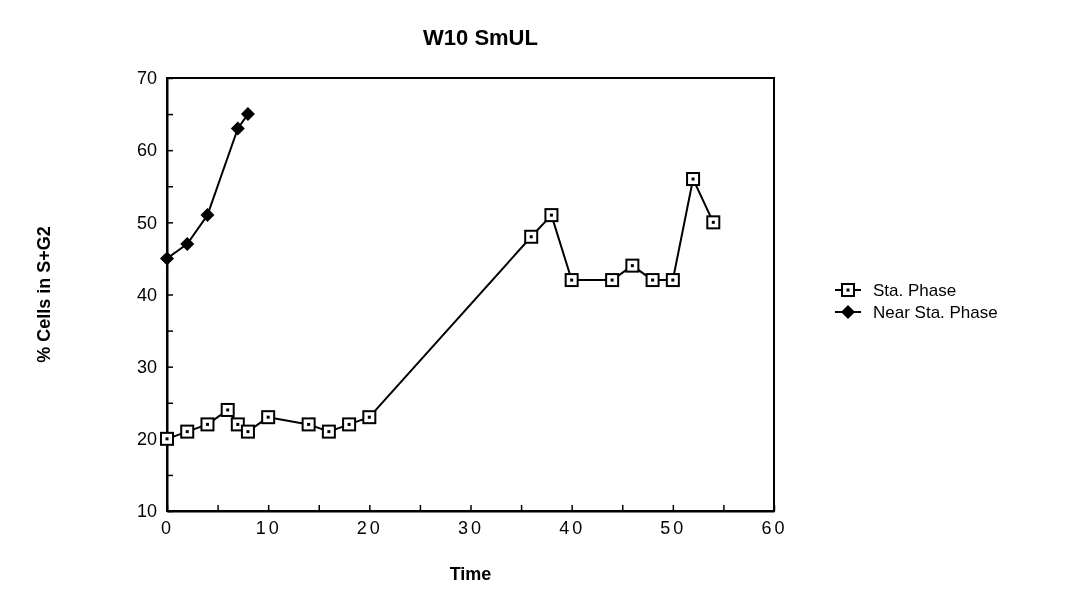 The height and width of the screenshot is (601, 1088). Describe the element at coordinates (774, 527) in the screenshot. I see `x-tick-label: 60` at that location.